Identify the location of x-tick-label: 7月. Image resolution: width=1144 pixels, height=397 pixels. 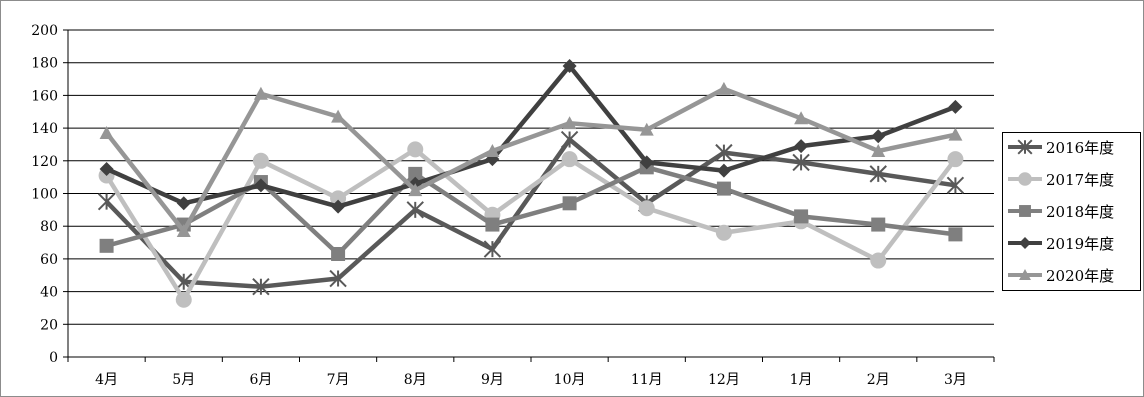
(338, 380).